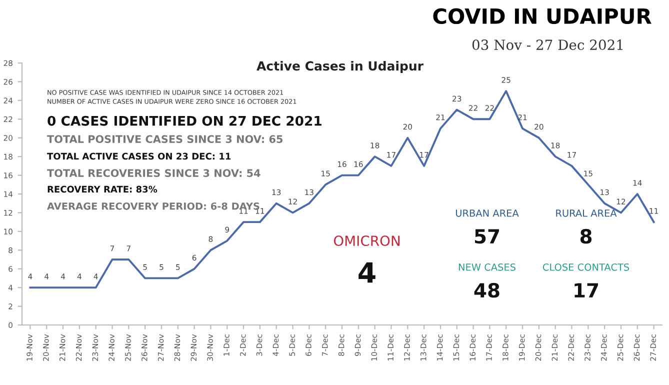  Describe the element at coordinates (487, 290) in the screenshot. I see `annotation: 48` at that location.